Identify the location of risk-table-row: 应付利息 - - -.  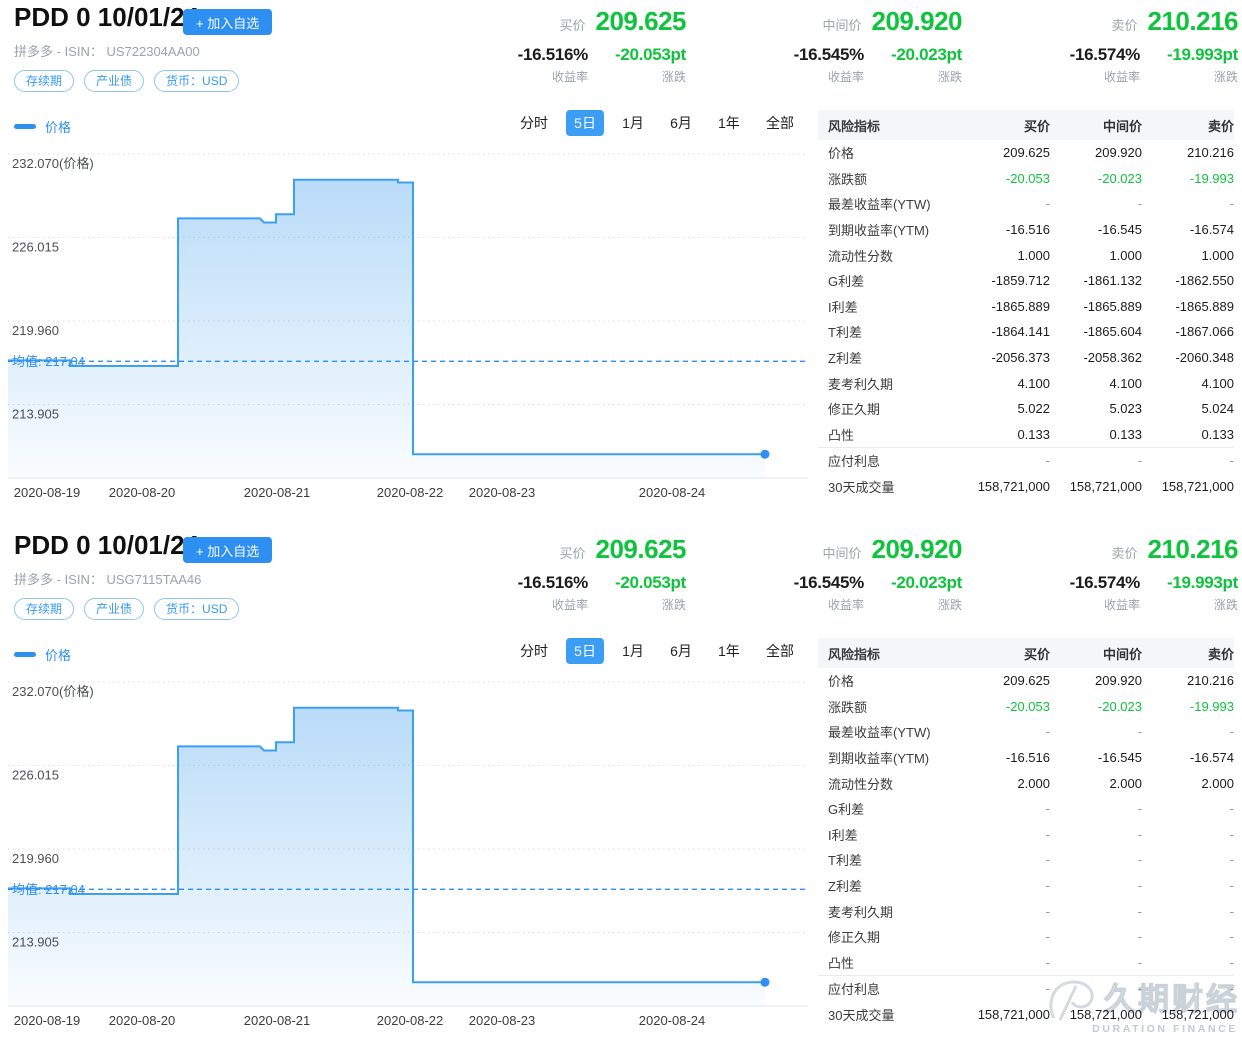
(1026, 988).